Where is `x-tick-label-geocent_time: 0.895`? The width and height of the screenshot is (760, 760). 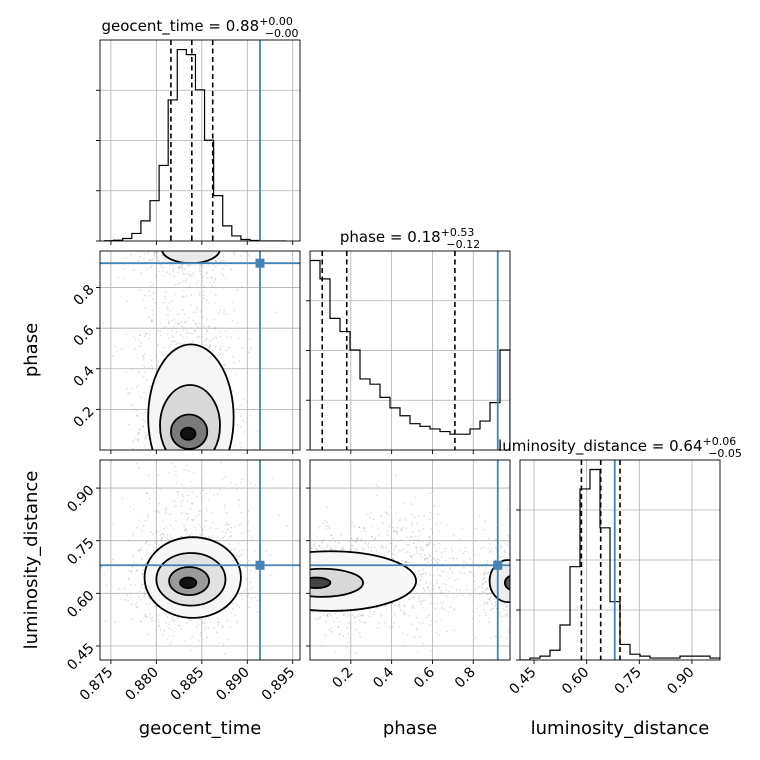
x-tick-label-geocent_time: 0.895 is located at coordinates (279, 684).